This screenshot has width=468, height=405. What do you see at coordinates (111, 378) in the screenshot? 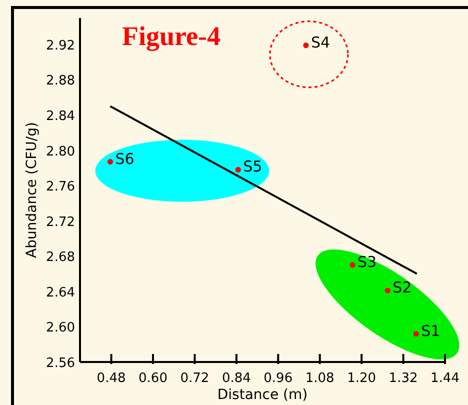
I see `x-tick-label: 0.48` at bounding box center [111, 378].